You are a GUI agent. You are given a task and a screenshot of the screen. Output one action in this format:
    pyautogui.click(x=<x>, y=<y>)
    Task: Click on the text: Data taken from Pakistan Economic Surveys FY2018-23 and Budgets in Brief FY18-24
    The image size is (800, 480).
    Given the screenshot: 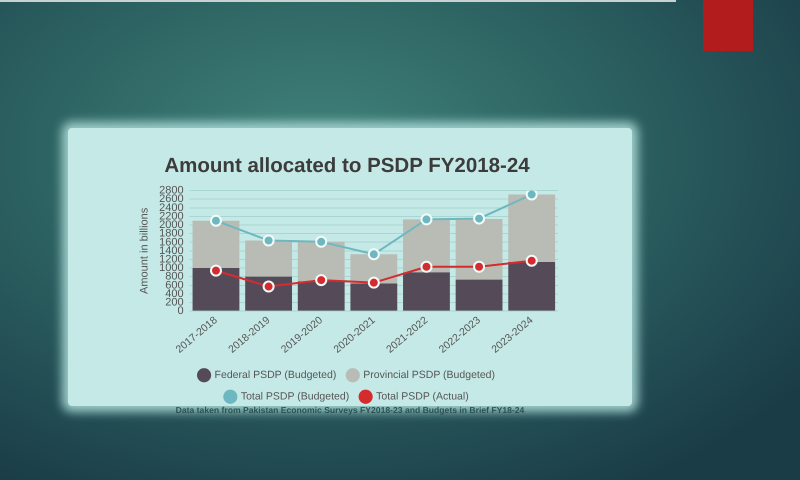 What is the action you would take?
    pyautogui.click(x=350, y=410)
    